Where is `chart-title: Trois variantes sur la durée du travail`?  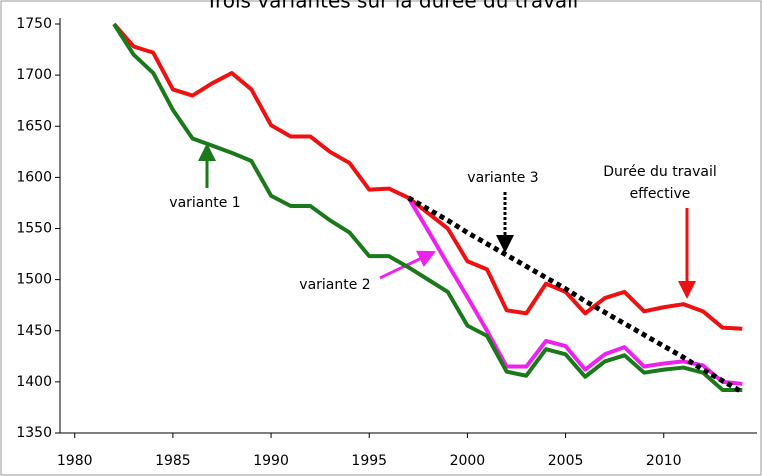
chart-title: Trois variantes sur la durée du travail is located at coordinates (392, 6).